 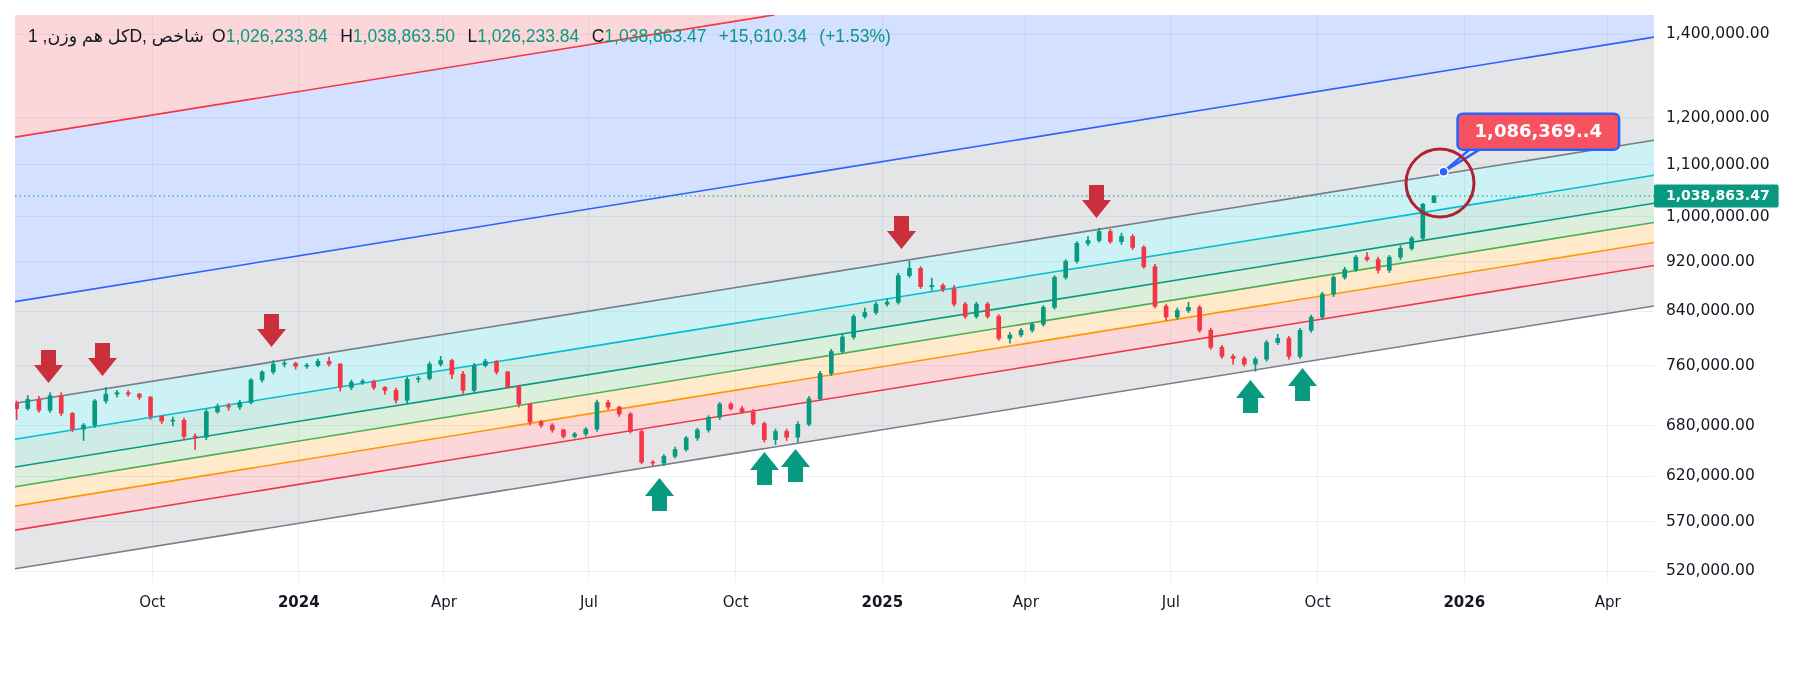 I want to click on y-tick-label: 1,100,000.00, so click(x=1718, y=163).